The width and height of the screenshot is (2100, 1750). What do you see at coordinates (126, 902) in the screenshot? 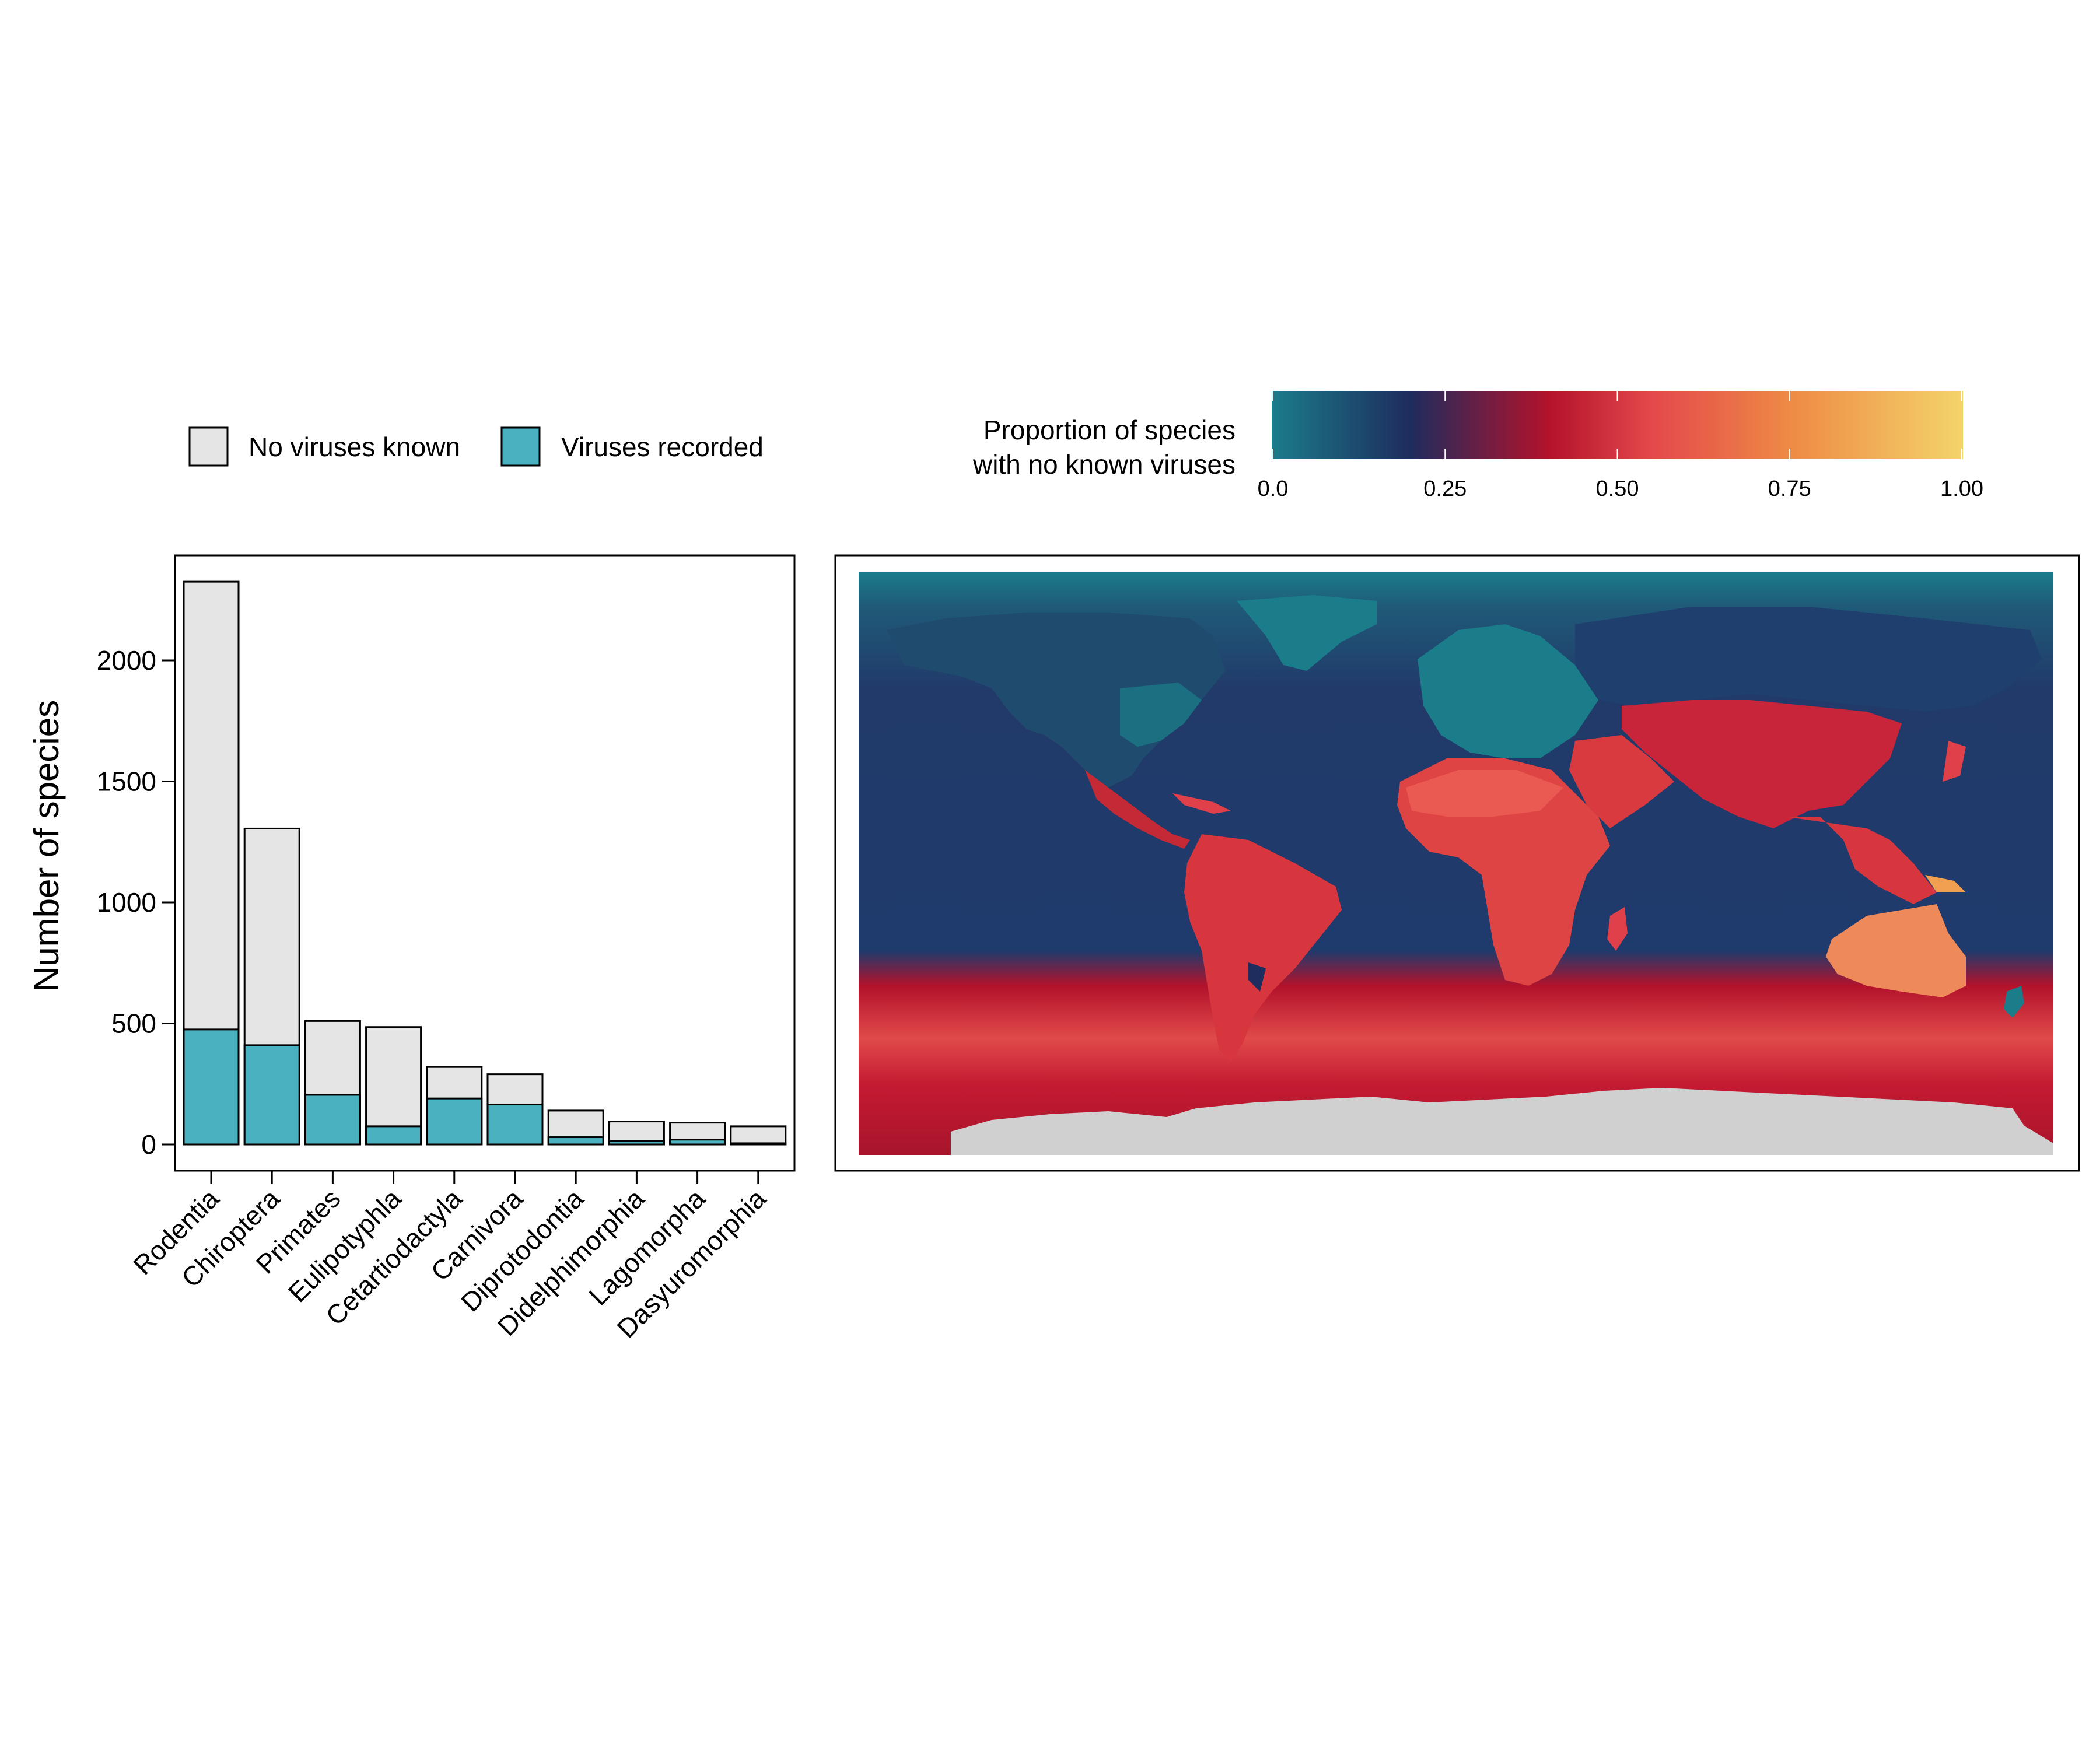
I see `y-tick-label: 1000` at bounding box center [126, 902].